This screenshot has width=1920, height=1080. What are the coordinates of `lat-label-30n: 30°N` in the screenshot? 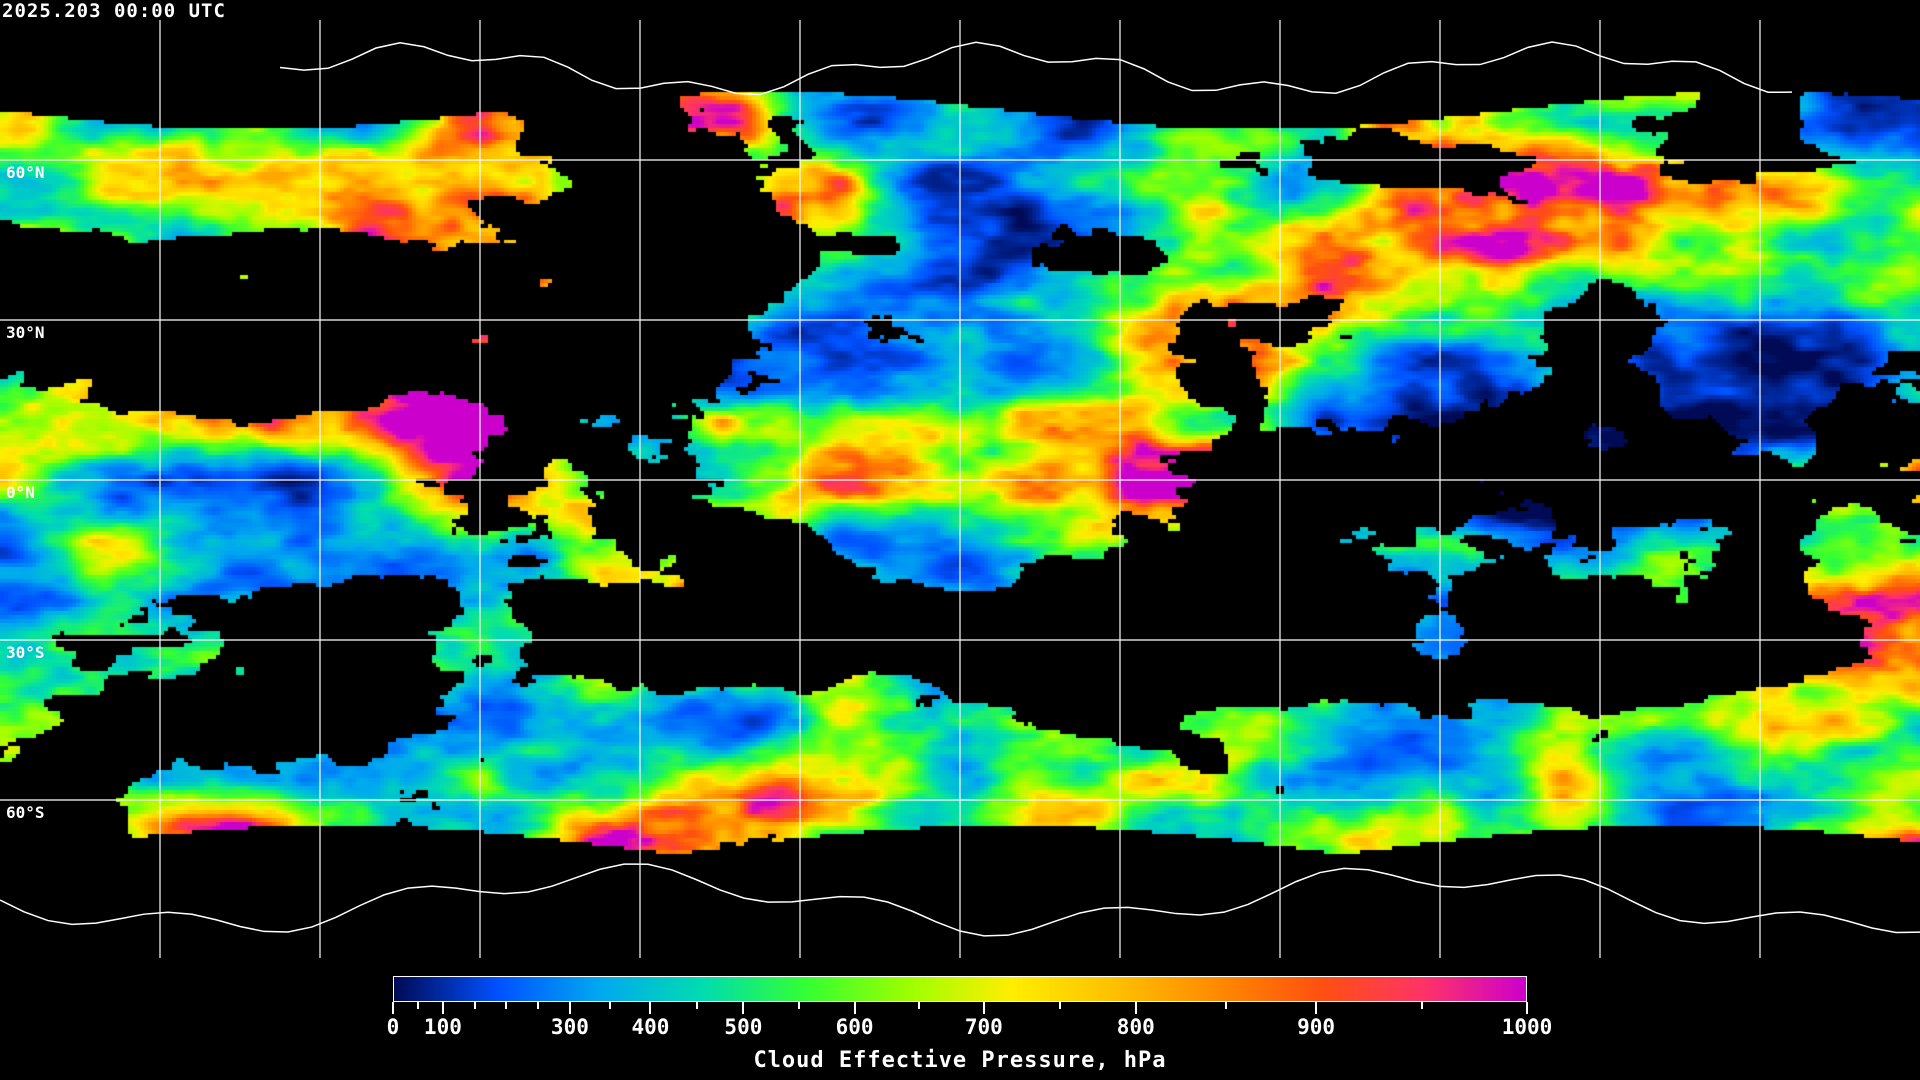 It's located at (25, 332).